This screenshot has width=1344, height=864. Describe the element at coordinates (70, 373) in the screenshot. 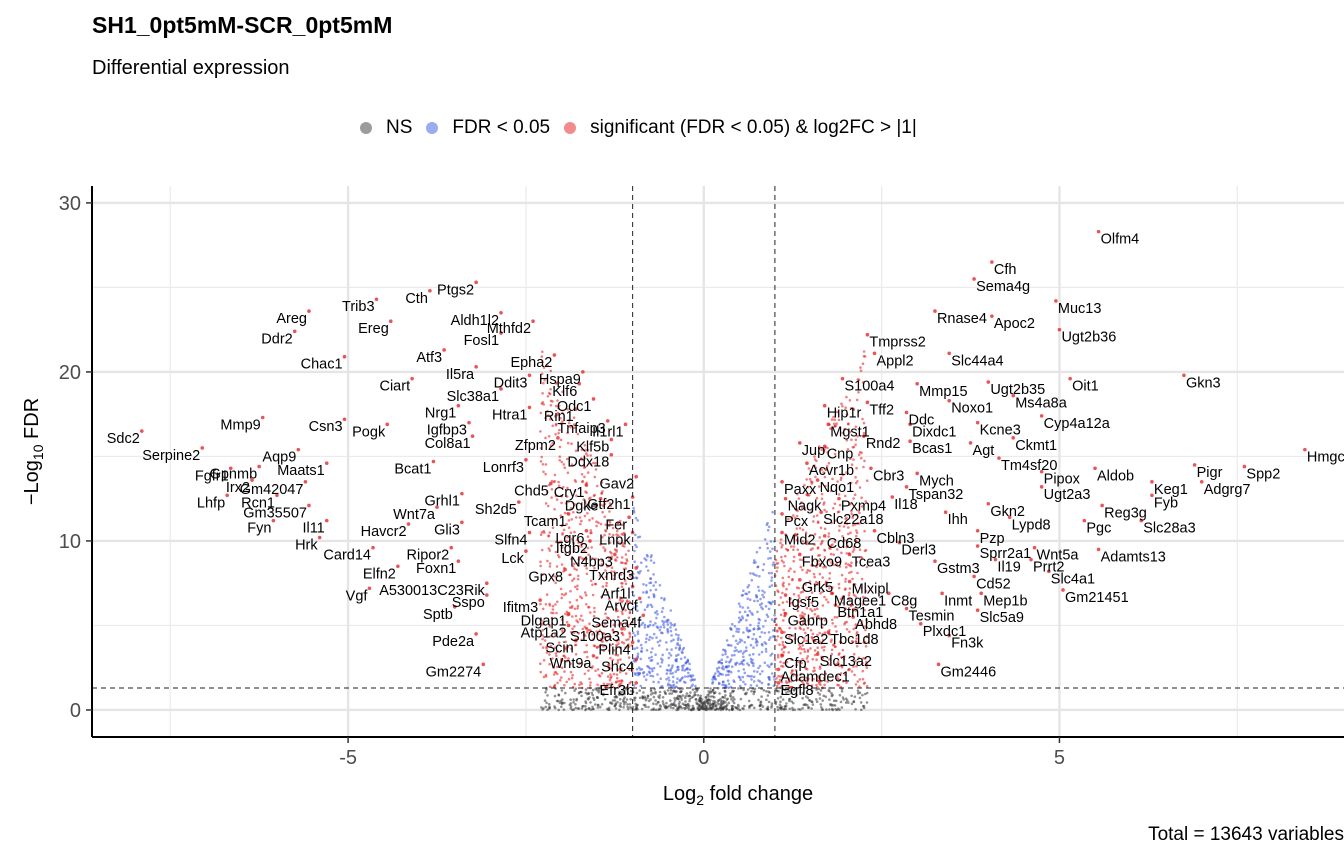

I see `y-tick-label: 20` at that location.